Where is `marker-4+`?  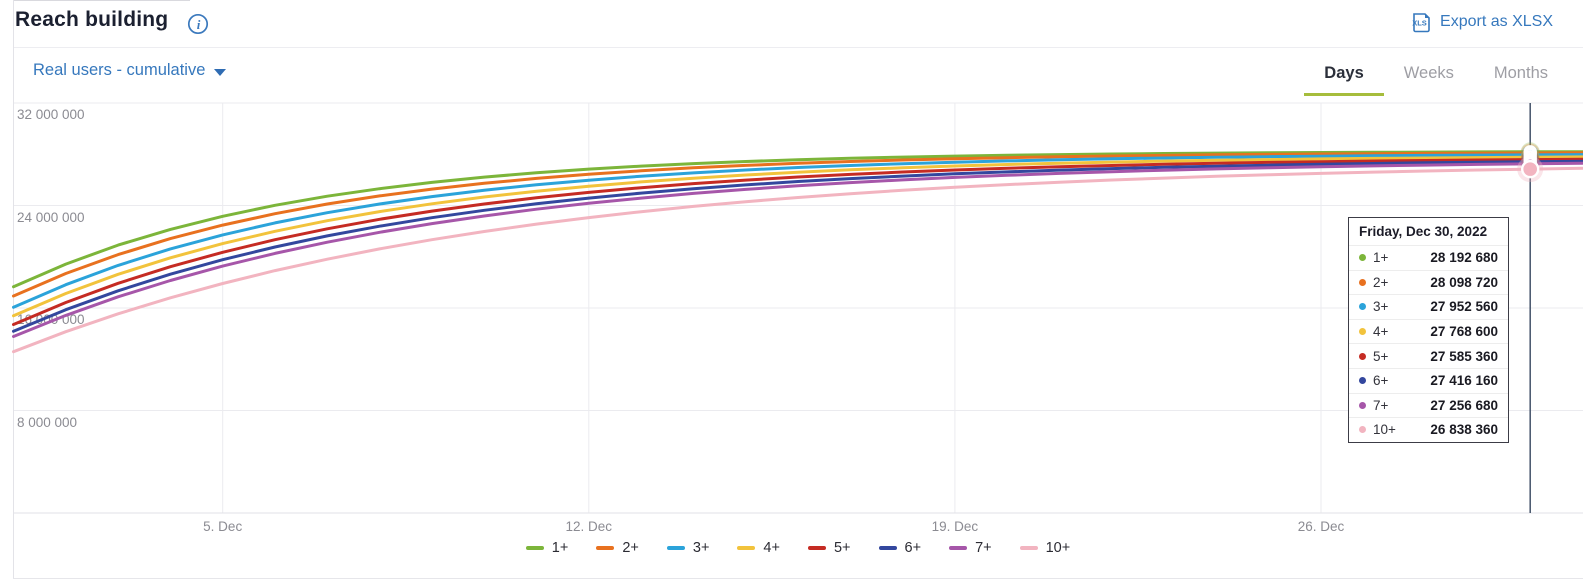 marker-4+ is located at coordinates (1530, 157).